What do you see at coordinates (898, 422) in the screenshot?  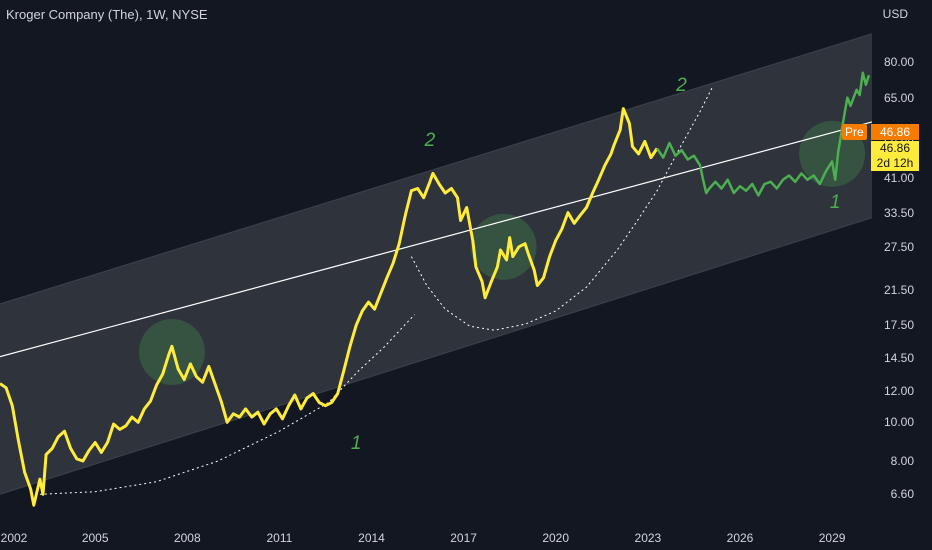 I see `price-tick-label: 10.00` at bounding box center [898, 422].